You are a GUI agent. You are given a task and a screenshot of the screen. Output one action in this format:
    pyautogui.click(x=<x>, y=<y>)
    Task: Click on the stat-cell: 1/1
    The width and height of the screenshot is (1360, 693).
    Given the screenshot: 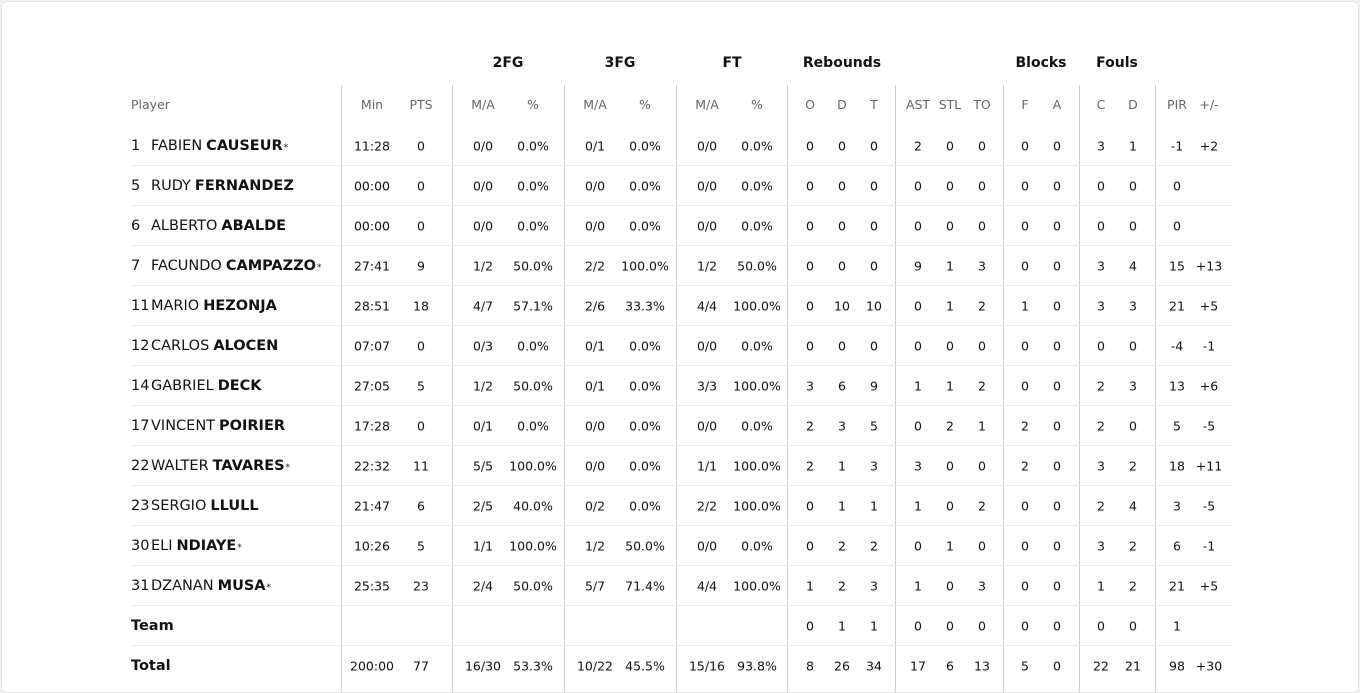 What is the action you would take?
    pyautogui.click(x=707, y=466)
    